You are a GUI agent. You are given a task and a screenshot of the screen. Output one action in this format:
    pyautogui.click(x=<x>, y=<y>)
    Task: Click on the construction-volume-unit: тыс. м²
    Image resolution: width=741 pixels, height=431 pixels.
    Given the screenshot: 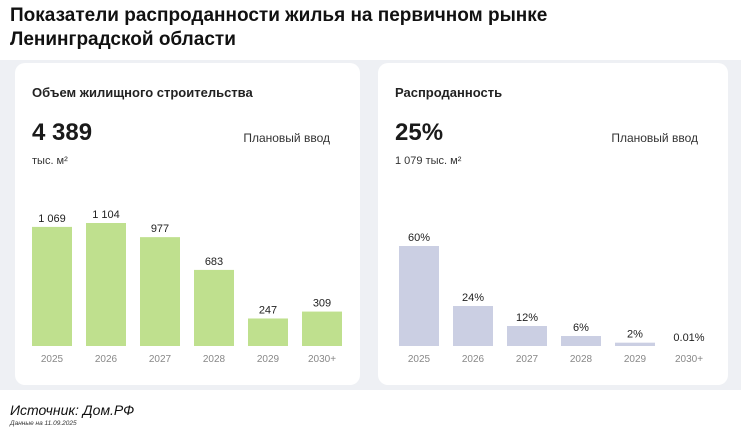 What is the action you would take?
    pyautogui.click(x=50, y=161)
    